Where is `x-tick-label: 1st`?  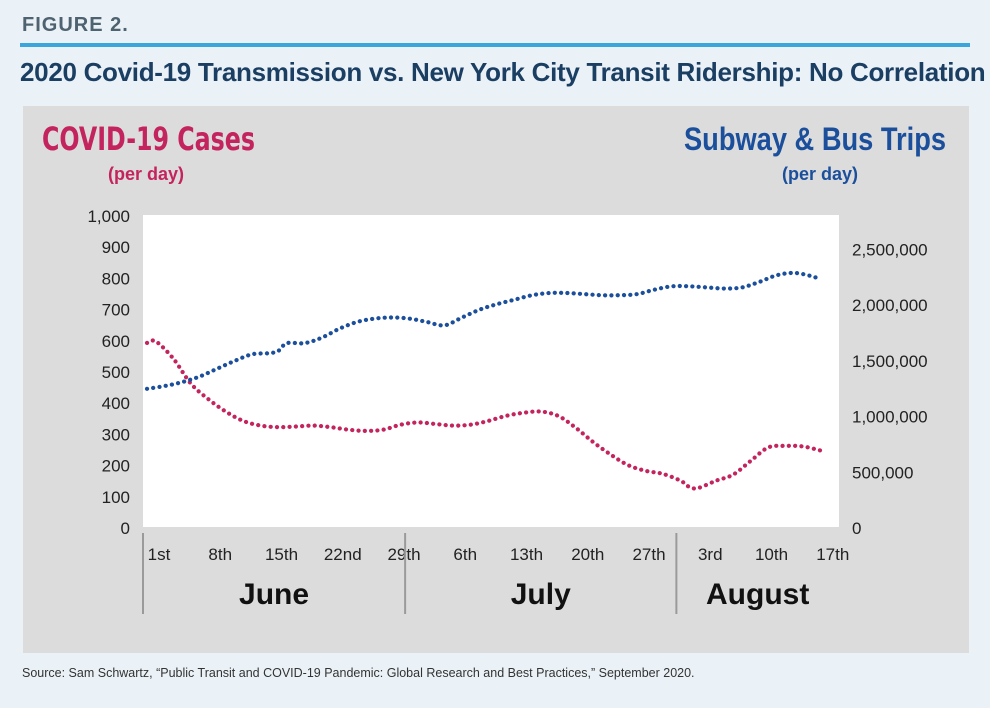
x-tick-label: 1st is located at coordinates (159, 554).